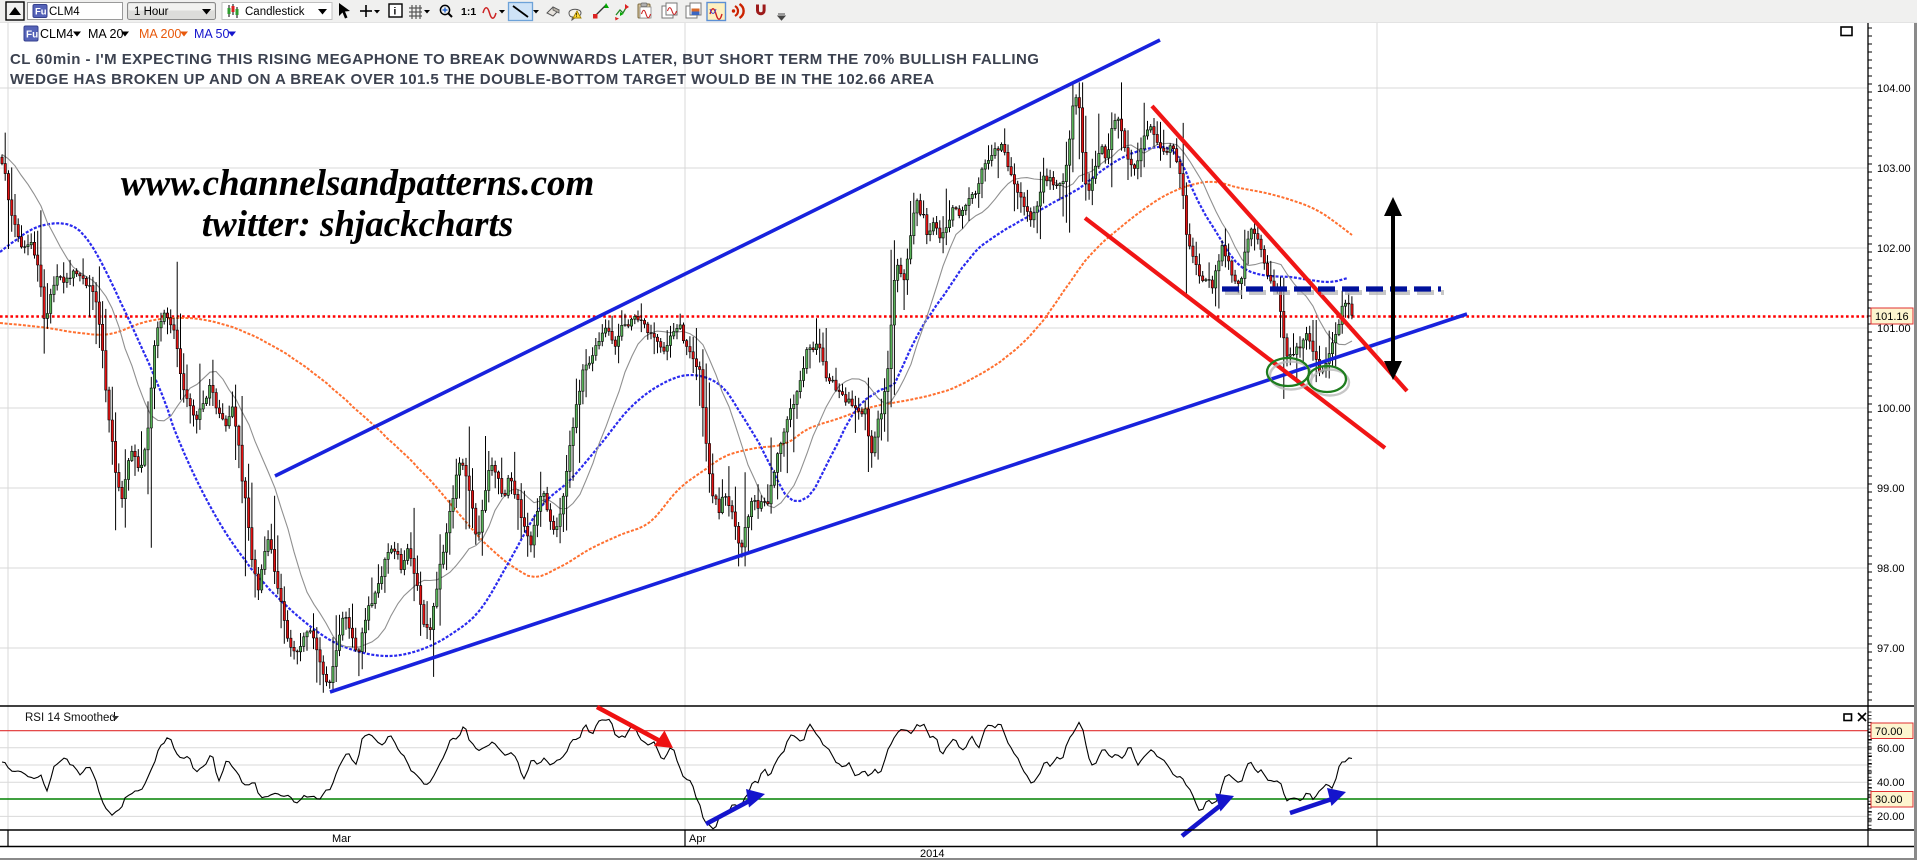 The height and width of the screenshot is (860, 1917). I want to click on svg-text: 102.00, so click(1894, 249).